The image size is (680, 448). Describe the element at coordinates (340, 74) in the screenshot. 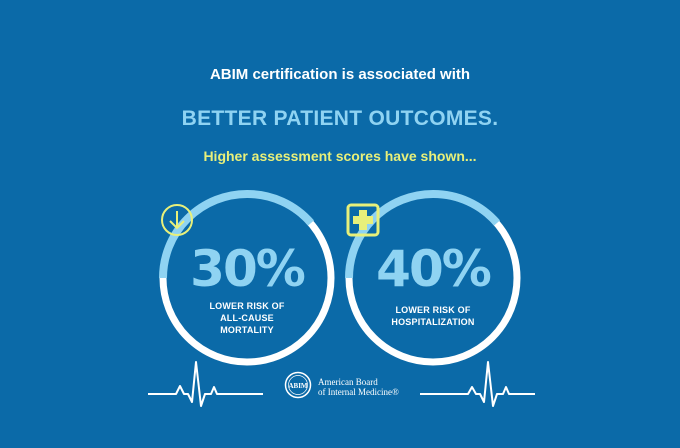

I see `intro-text: ABIM certification is associated with` at that location.